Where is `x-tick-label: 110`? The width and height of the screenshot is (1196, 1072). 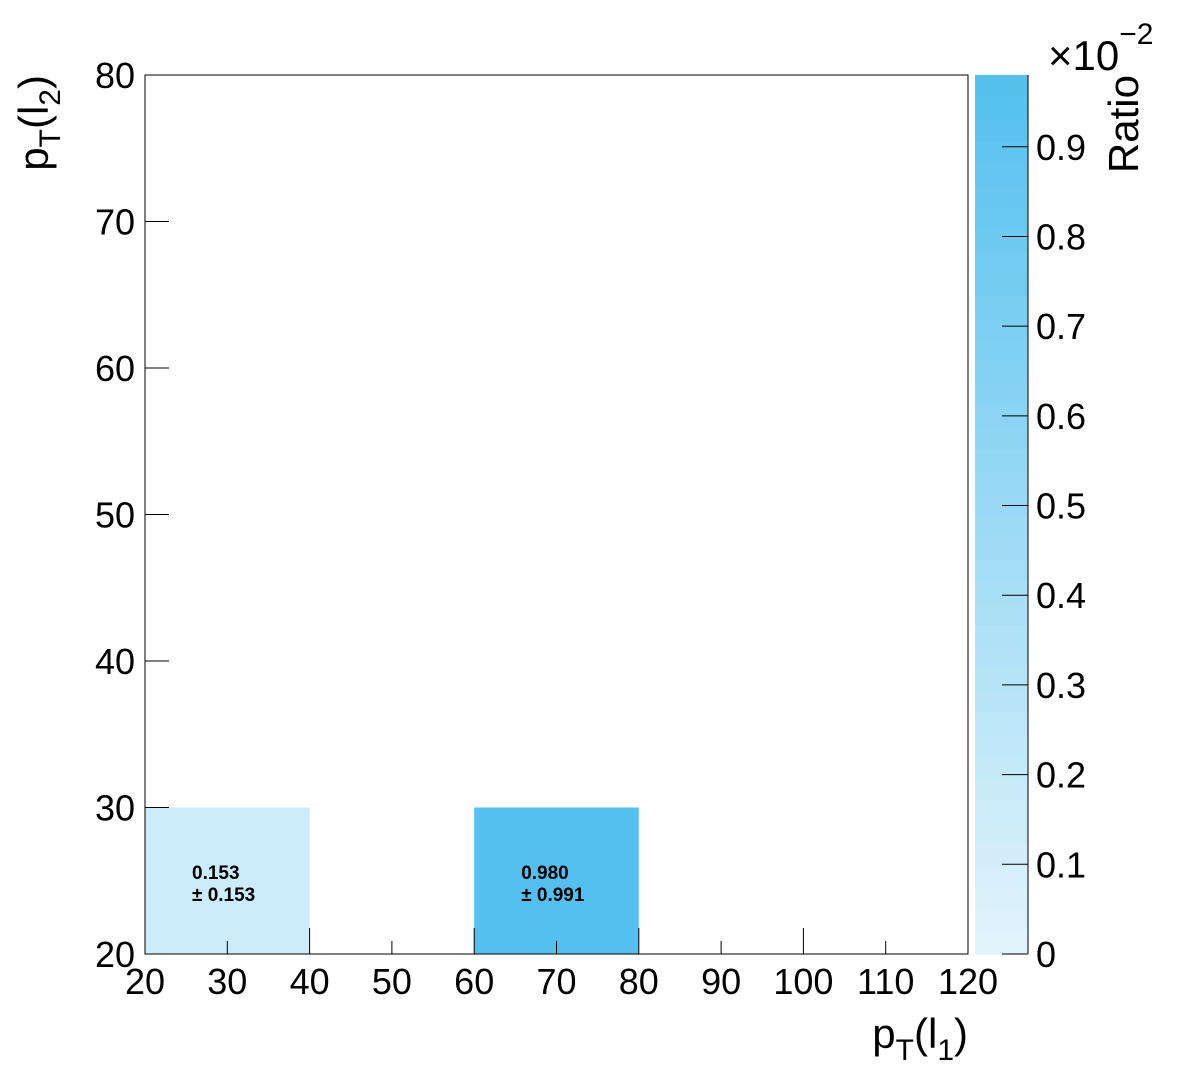 x-tick-label: 110 is located at coordinates (885, 981).